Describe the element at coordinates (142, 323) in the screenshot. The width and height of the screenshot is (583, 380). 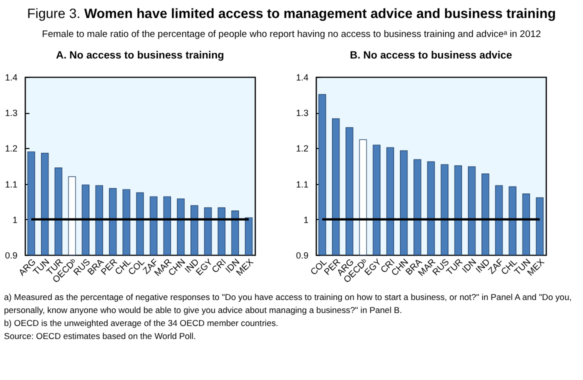
I see `text: b) OECD is the unweighted average of the 34 OECD member countries.` at that location.